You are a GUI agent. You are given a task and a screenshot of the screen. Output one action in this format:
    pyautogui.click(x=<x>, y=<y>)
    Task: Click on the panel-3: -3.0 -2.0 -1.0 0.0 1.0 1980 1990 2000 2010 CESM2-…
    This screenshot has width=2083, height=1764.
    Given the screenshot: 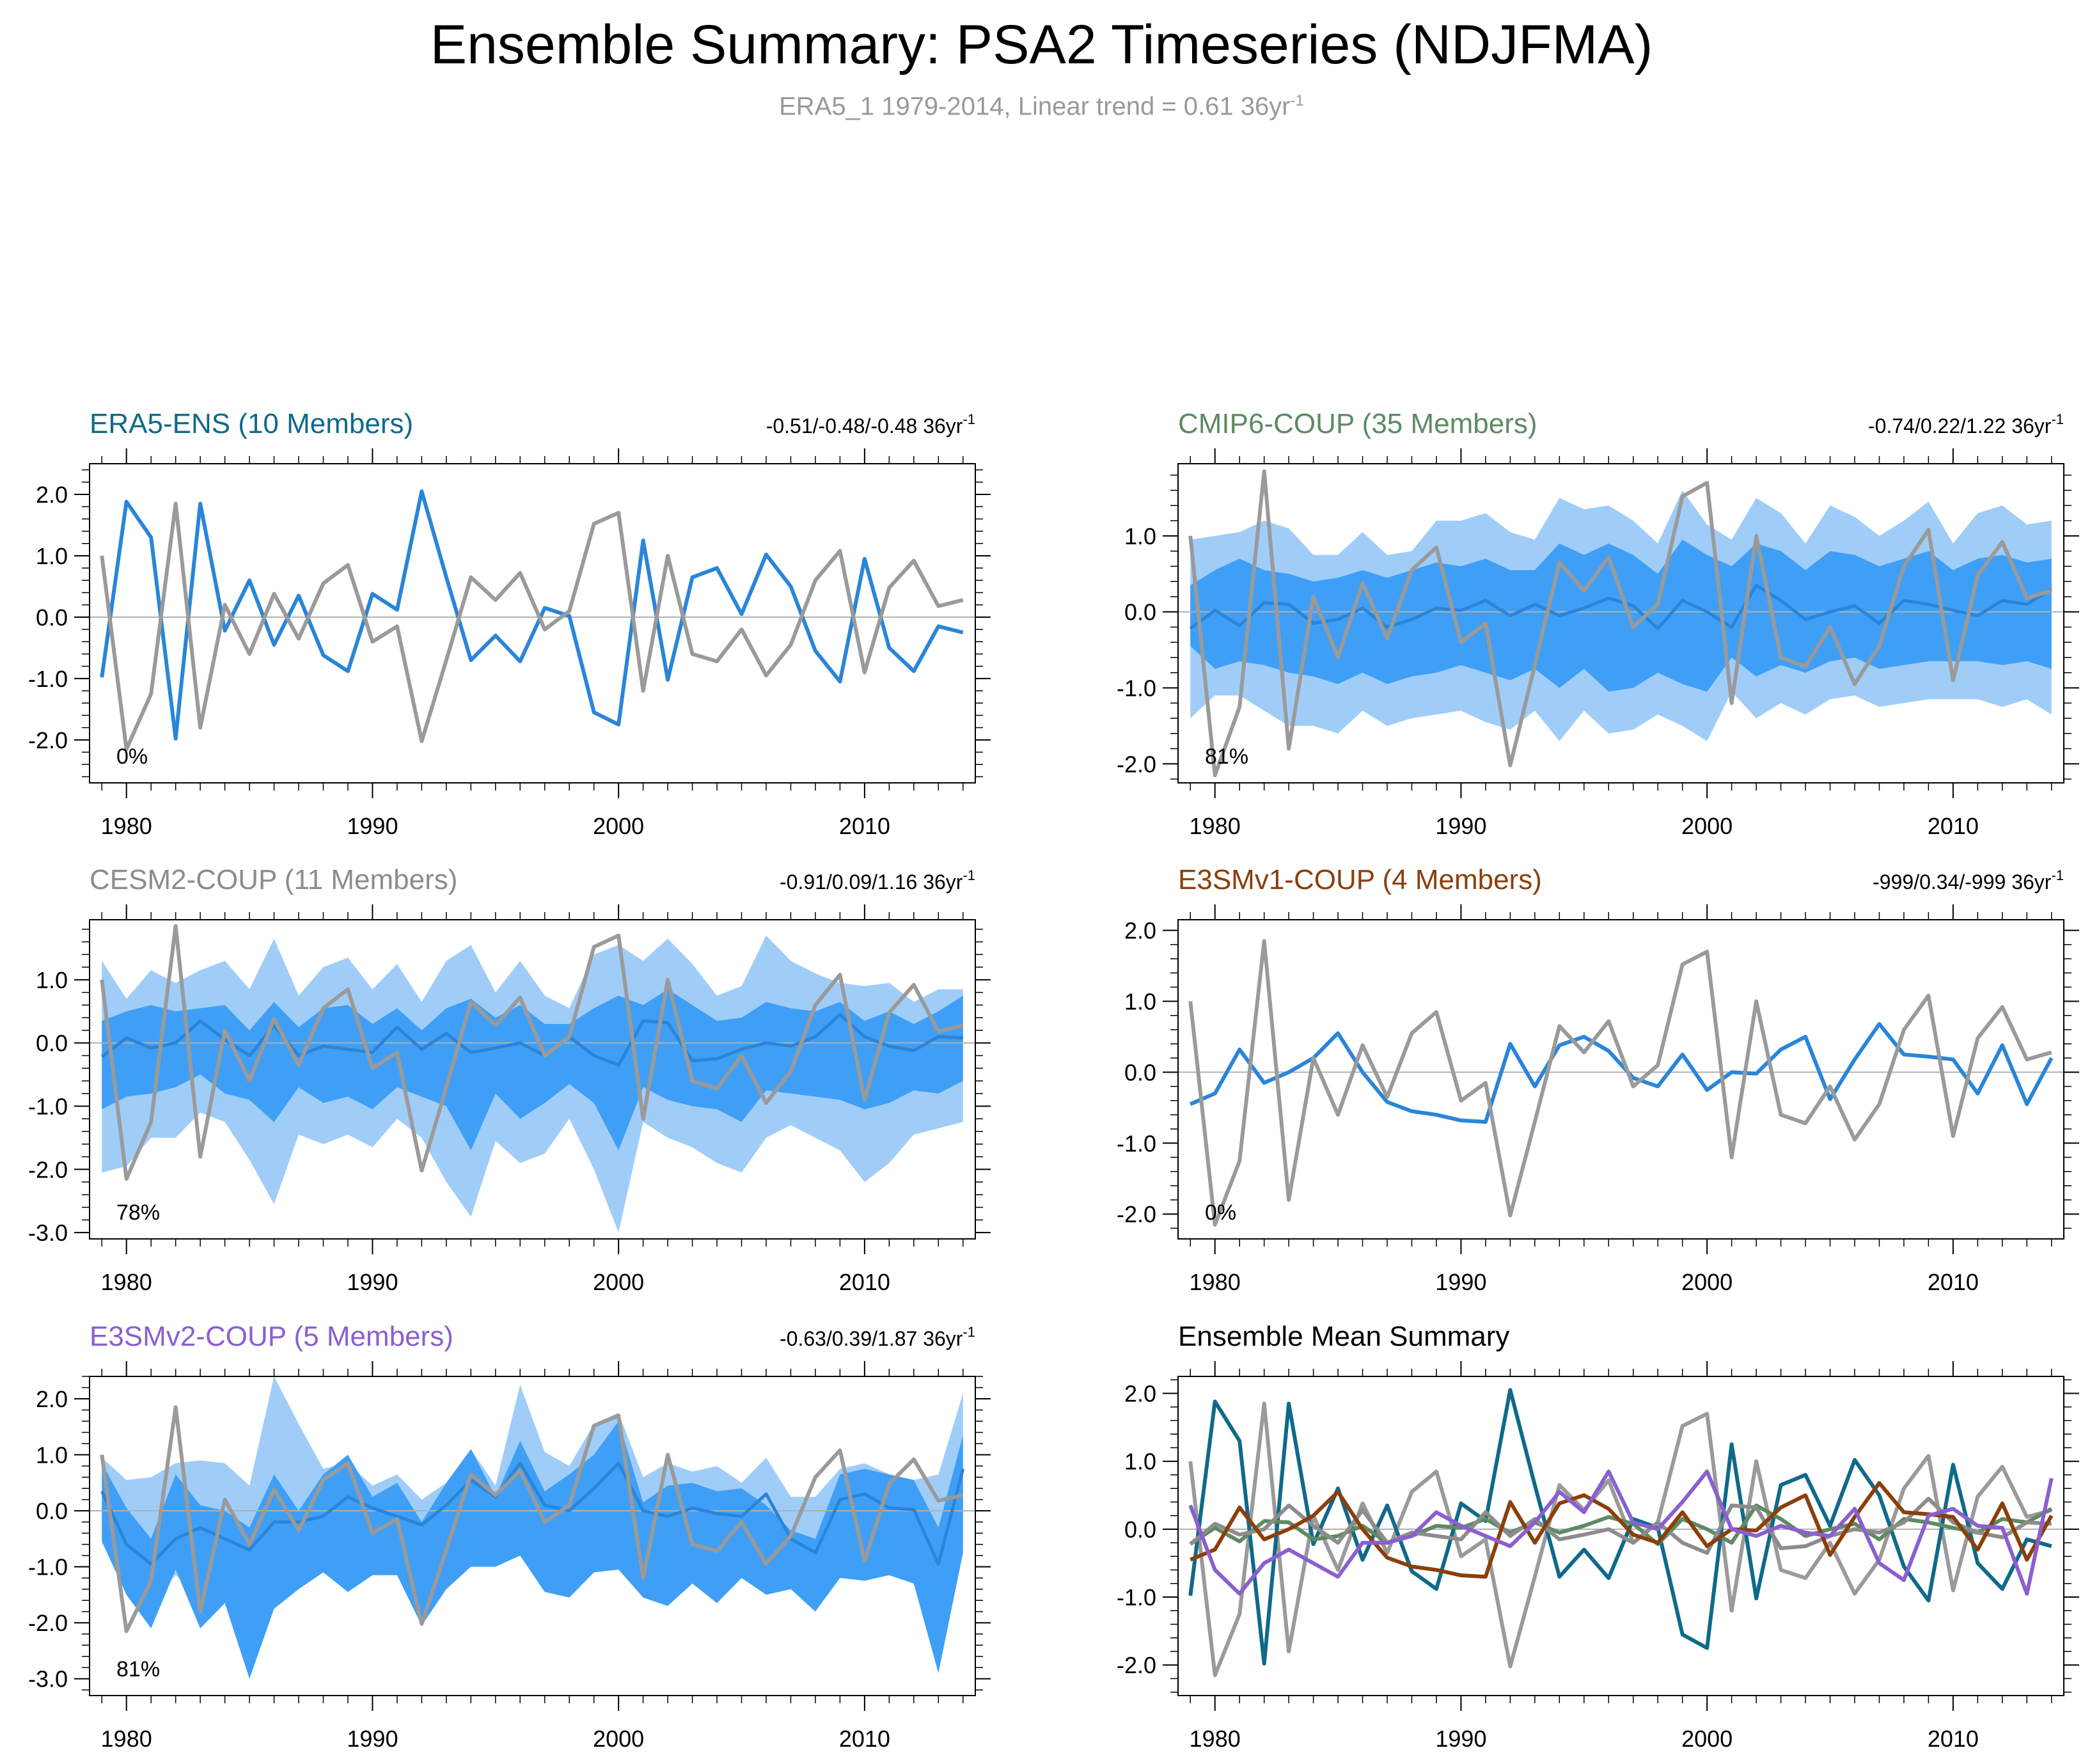 What is the action you would take?
    pyautogui.click(x=509, y=1080)
    